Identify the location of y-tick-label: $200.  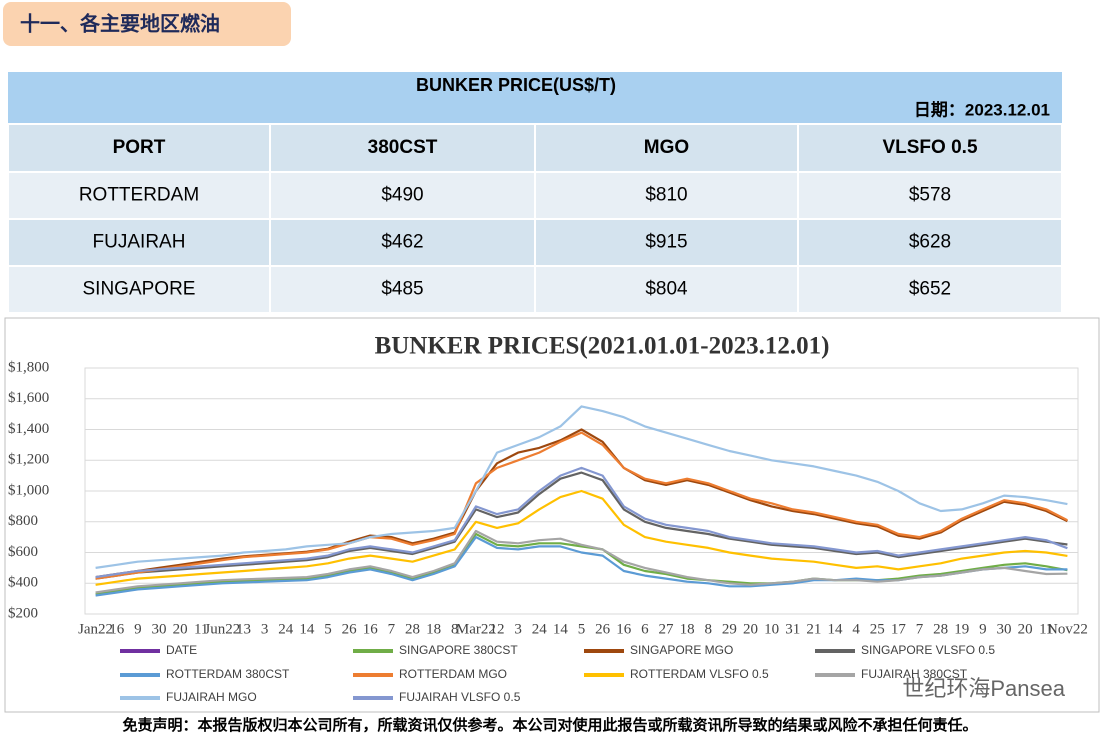
(23, 613).